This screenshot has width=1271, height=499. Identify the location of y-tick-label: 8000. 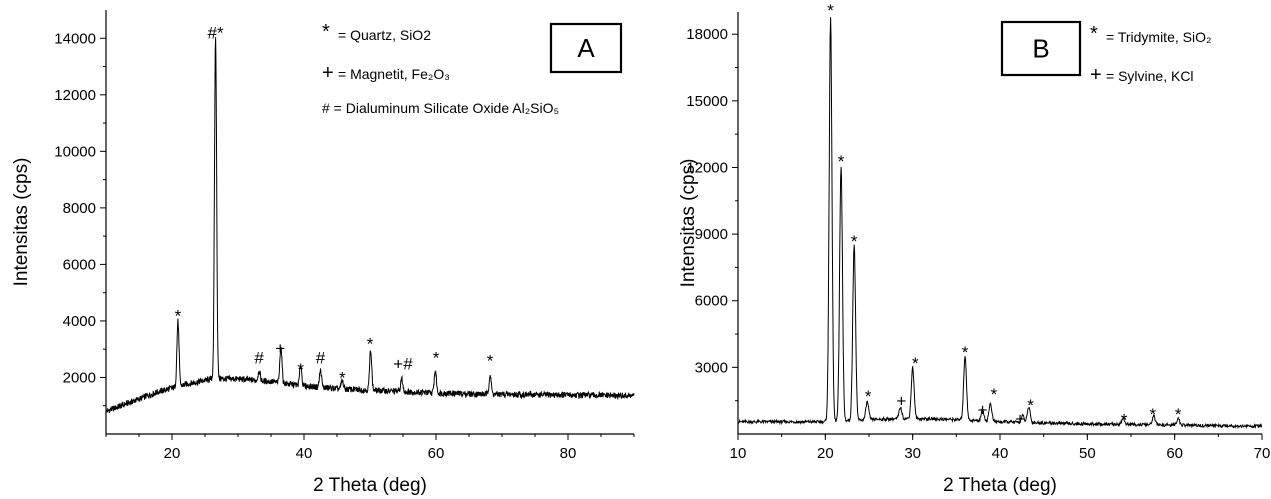
(79, 208).